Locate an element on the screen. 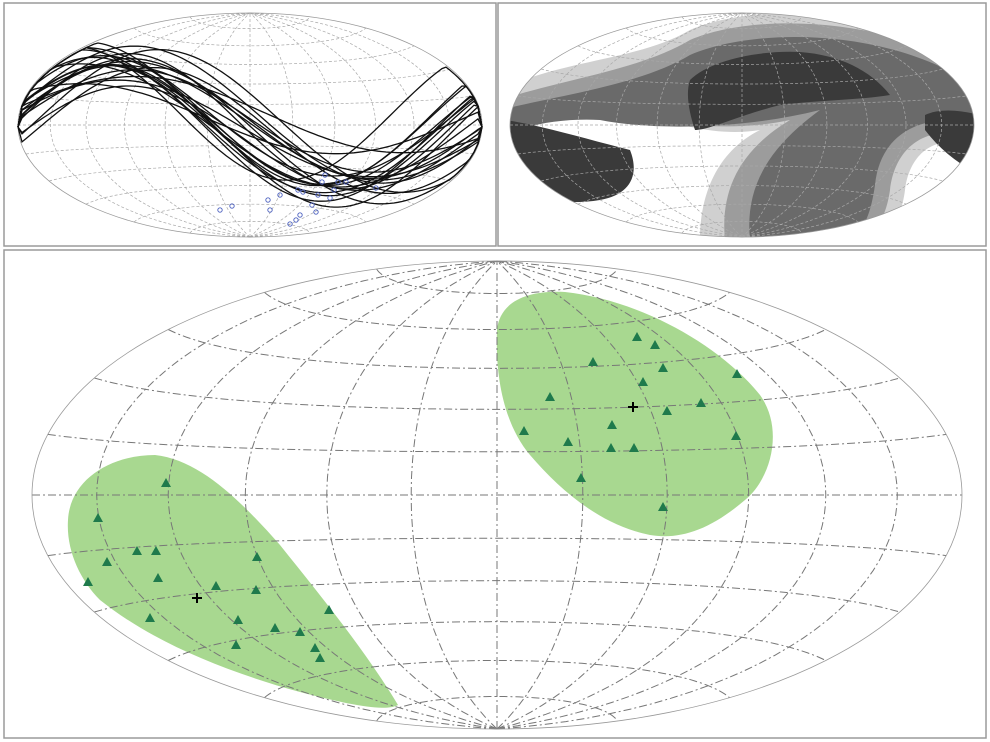 The image size is (990, 742). tracks is located at coordinates (250, 125).